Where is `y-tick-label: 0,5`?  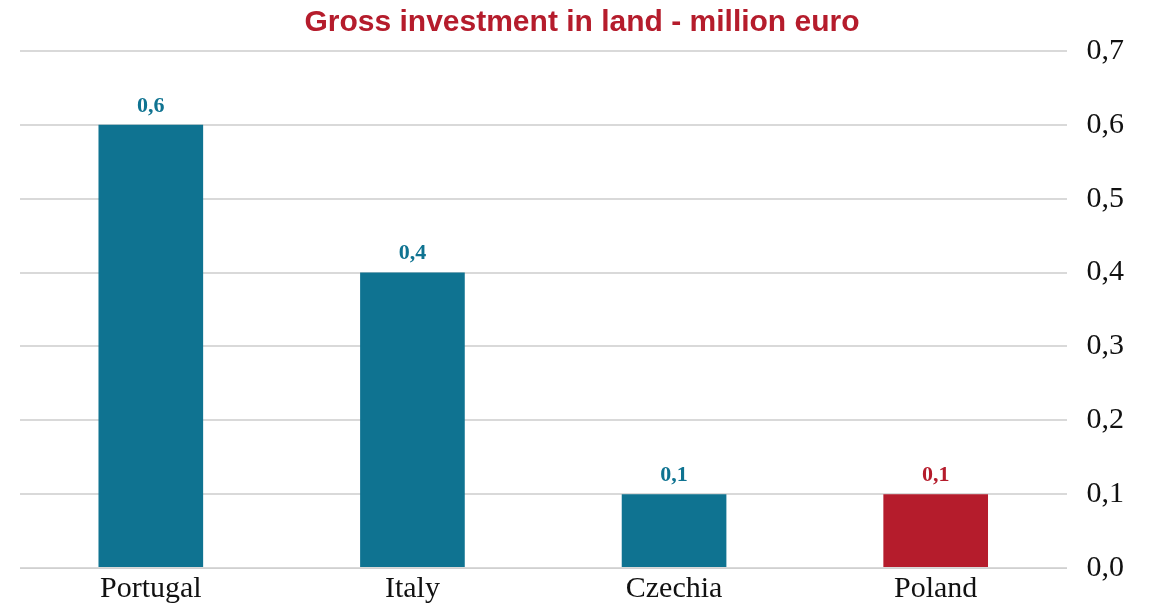
y-tick-label: 0,5 is located at coordinates (1105, 196).